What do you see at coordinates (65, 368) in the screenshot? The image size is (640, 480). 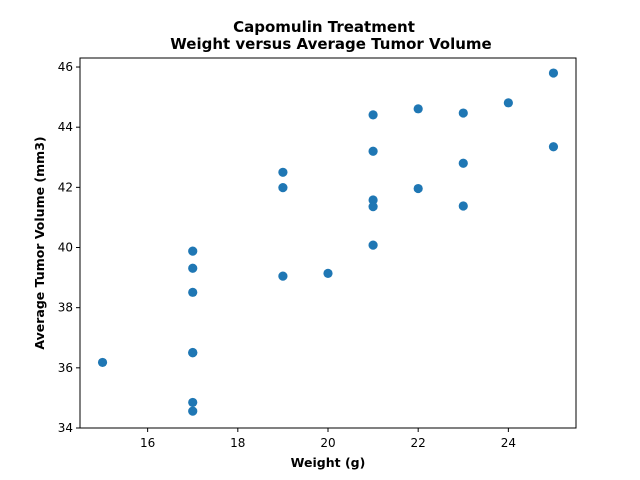 I see `y-tick-label: 36` at bounding box center [65, 368].